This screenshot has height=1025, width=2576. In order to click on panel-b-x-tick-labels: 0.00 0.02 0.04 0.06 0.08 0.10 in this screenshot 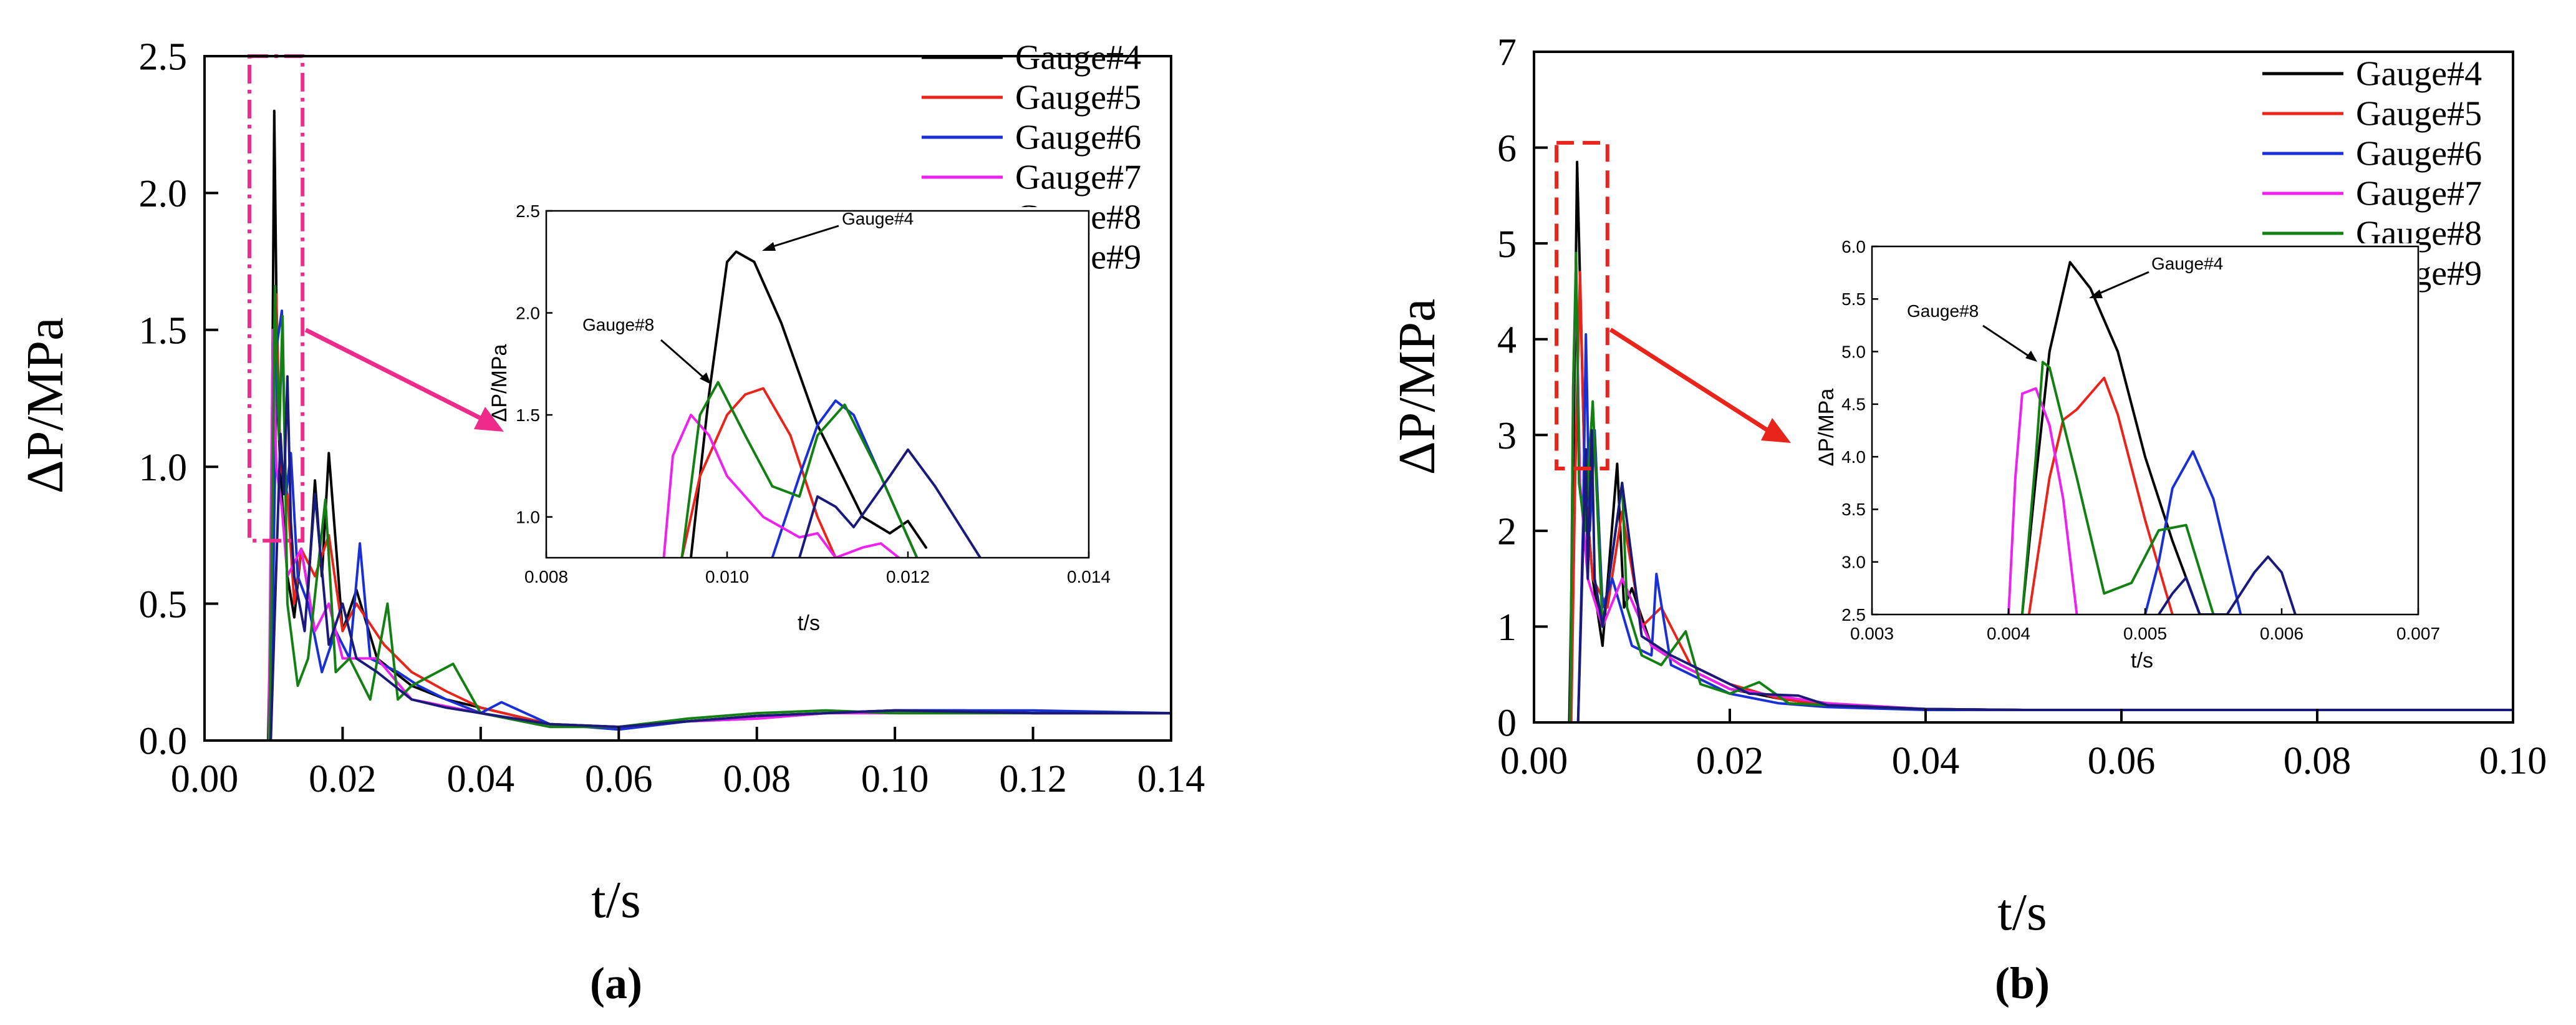, I will do `click(2023, 761)`.